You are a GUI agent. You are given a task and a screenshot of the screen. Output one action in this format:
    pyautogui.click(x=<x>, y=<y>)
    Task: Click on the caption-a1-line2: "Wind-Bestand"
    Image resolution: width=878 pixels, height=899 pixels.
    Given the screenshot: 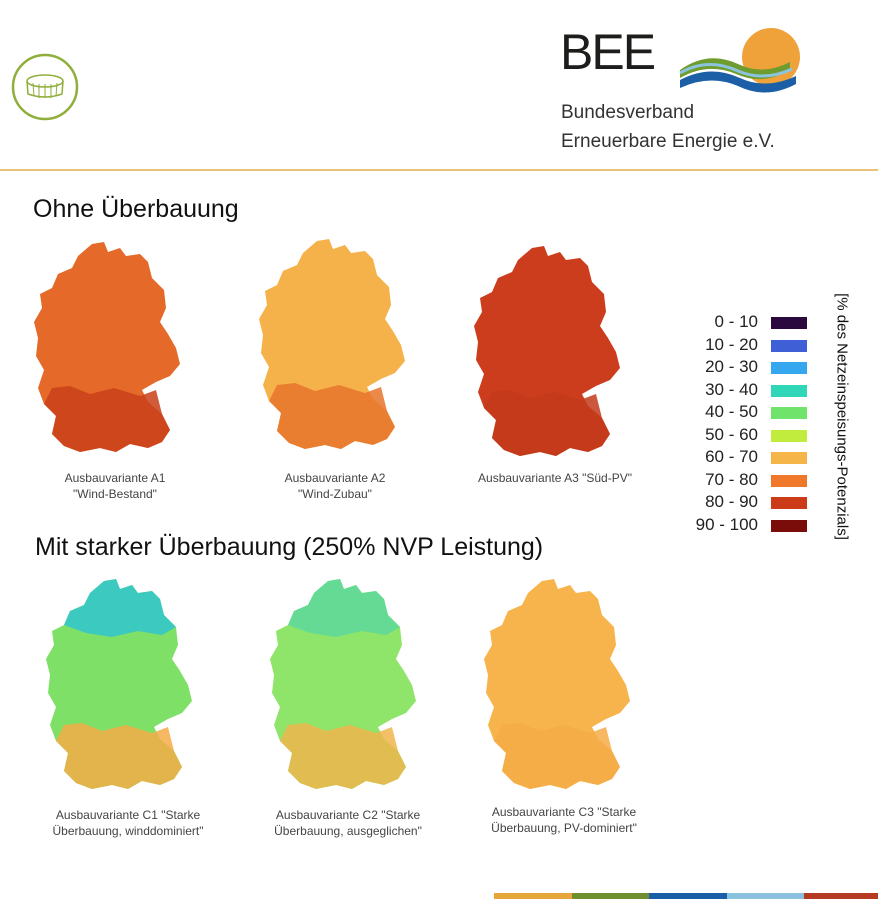 What is the action you would take?
    pyautogui.click(x=115, y=494)
    